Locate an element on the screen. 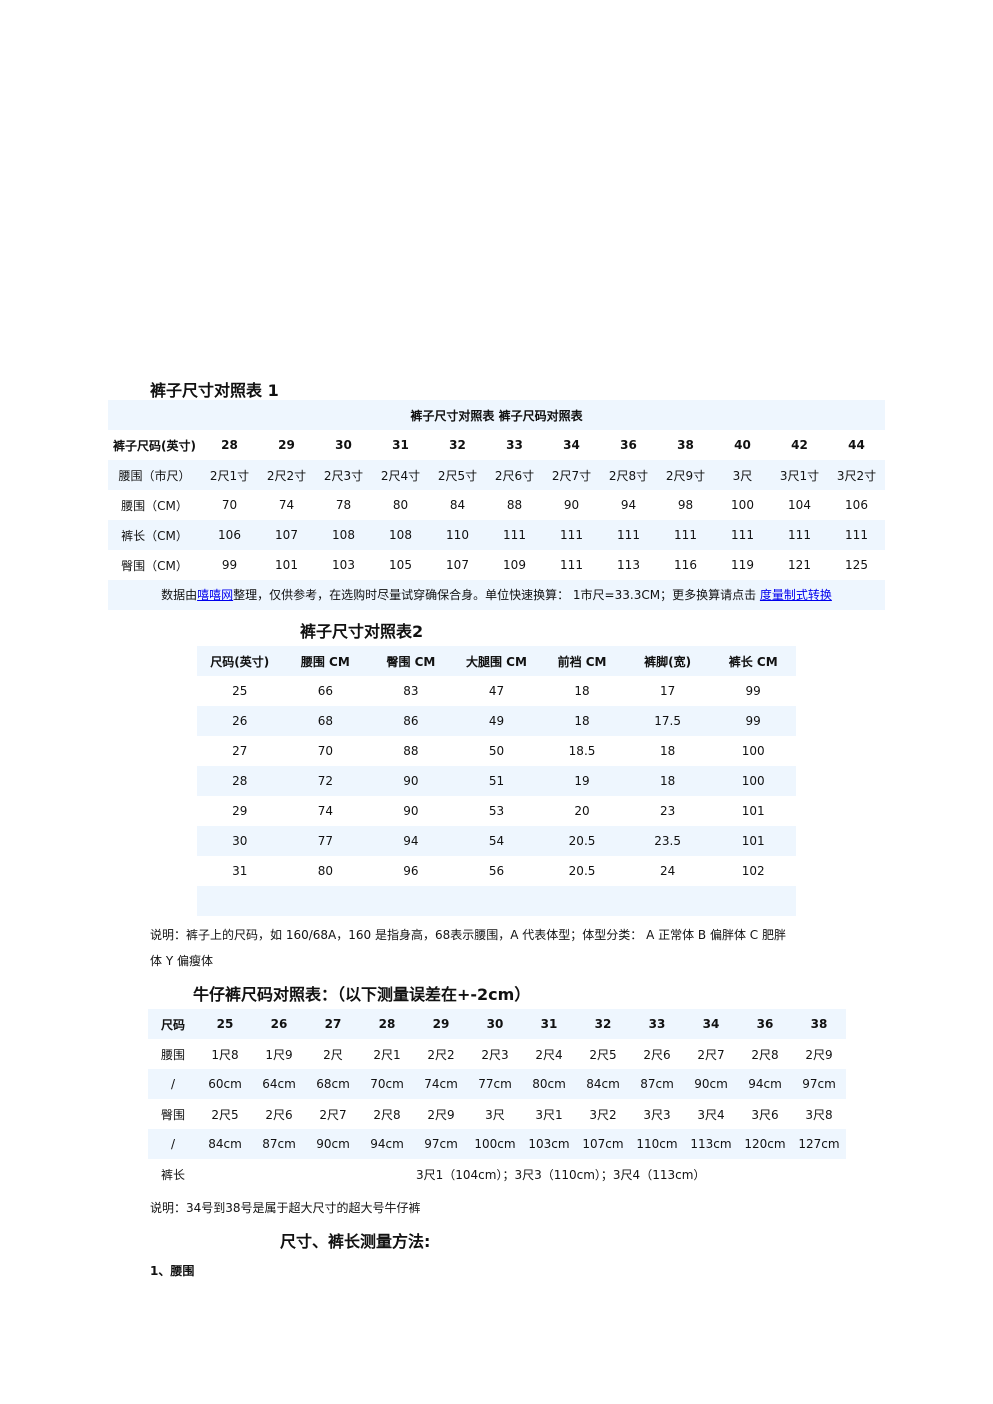 The height and width of the screenshot is (1404, 993). column-header: 臀围 CM is located at coordinates (411, 661).